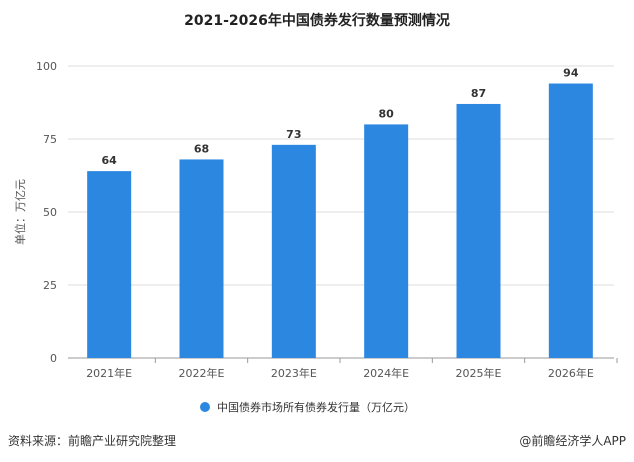 This screenshot has width=634, height=462. Describe the element at coordinates (478, 93) in the screenshot. I see `data-label: 87` at that location.